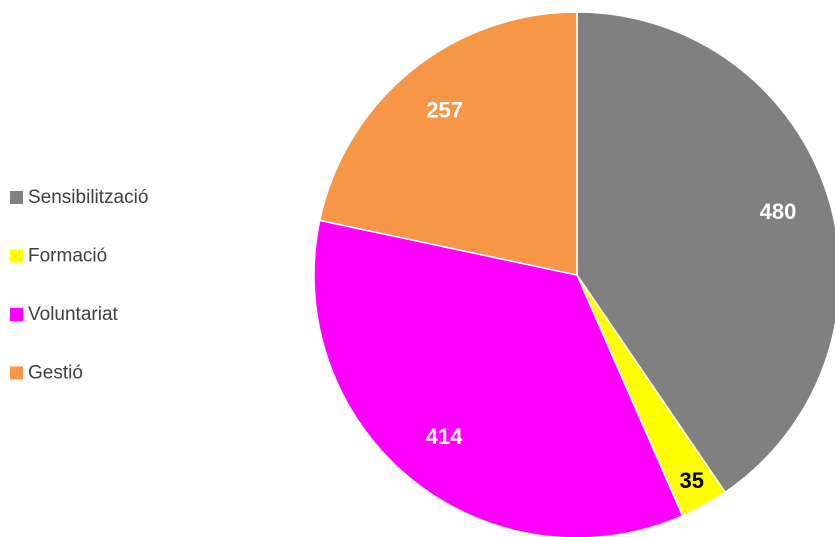  What do you see at coordinates (444, 436) in the screenshot?
I see `data-label: 414` at bounding box center [444, 436].